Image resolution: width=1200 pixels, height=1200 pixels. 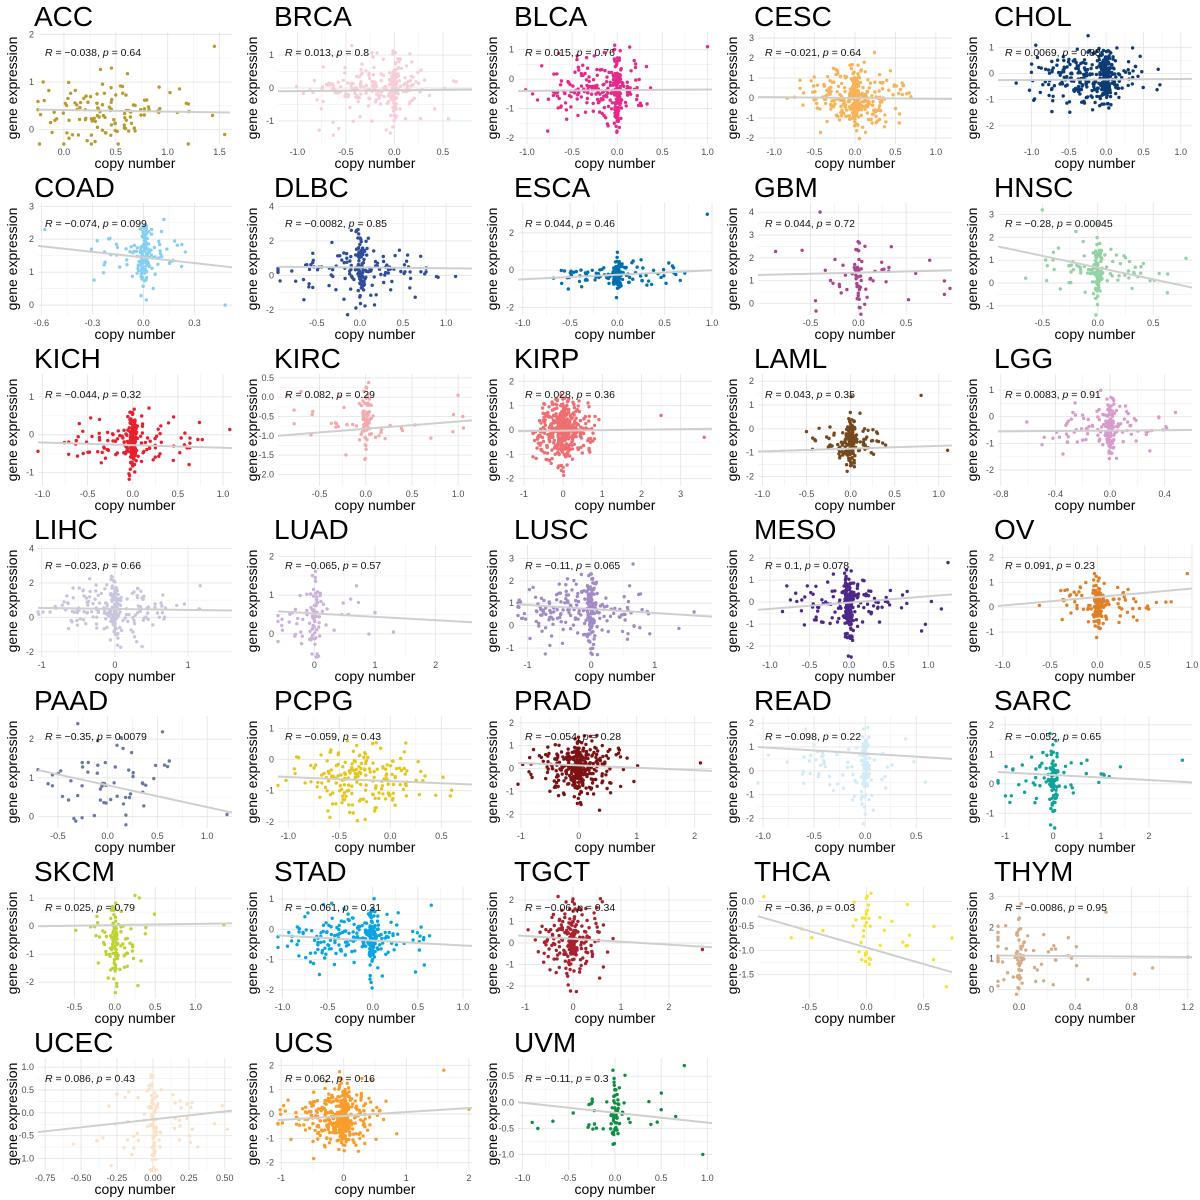 What do you see at coordinates (333, 566) in the screenshot?
I see `luad-correlation-annotation: R = −0.065, p = 0.57` at bounding box center [333, 566].